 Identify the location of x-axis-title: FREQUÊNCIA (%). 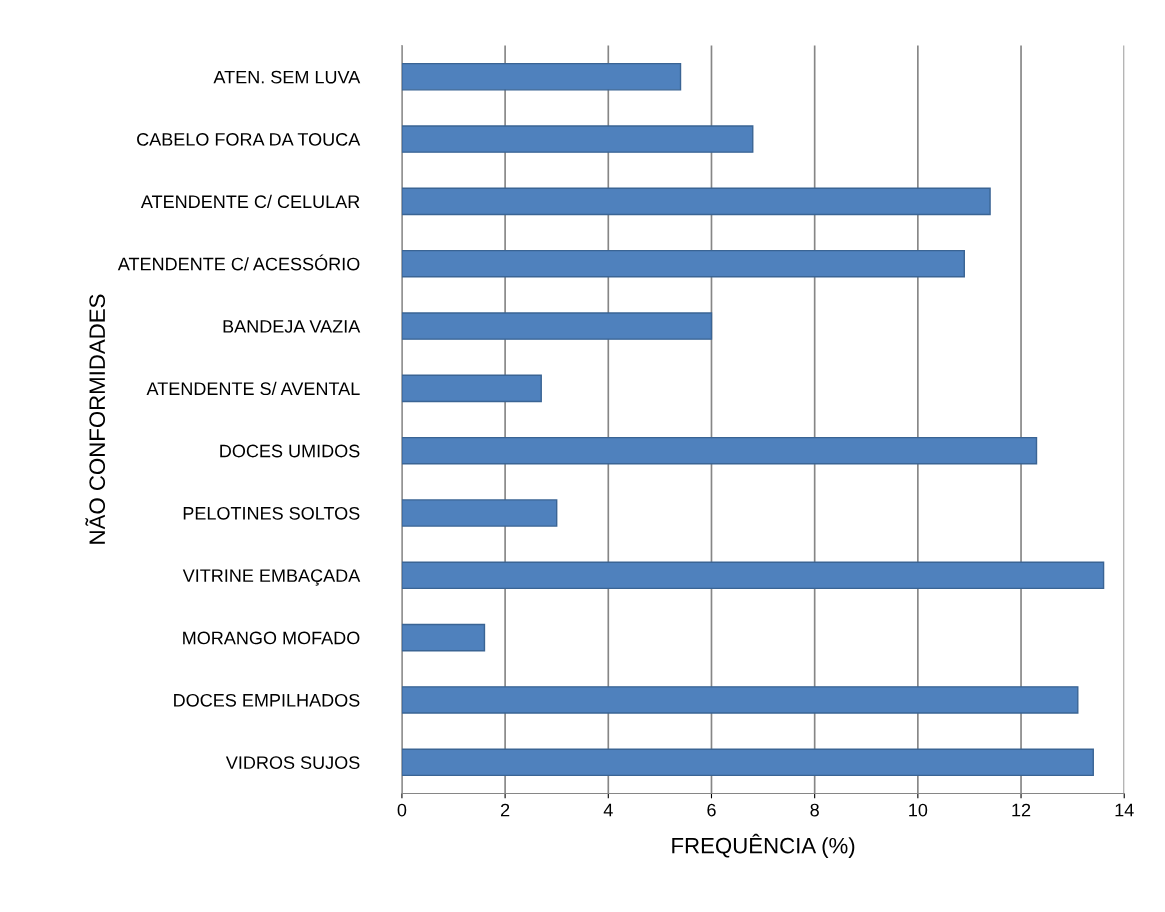
(763, 845).